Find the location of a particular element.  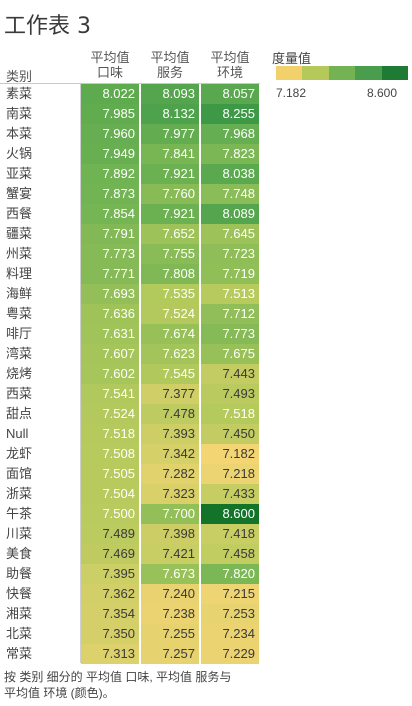

value-cell: 7.234 is located at coordinates (230, 634).